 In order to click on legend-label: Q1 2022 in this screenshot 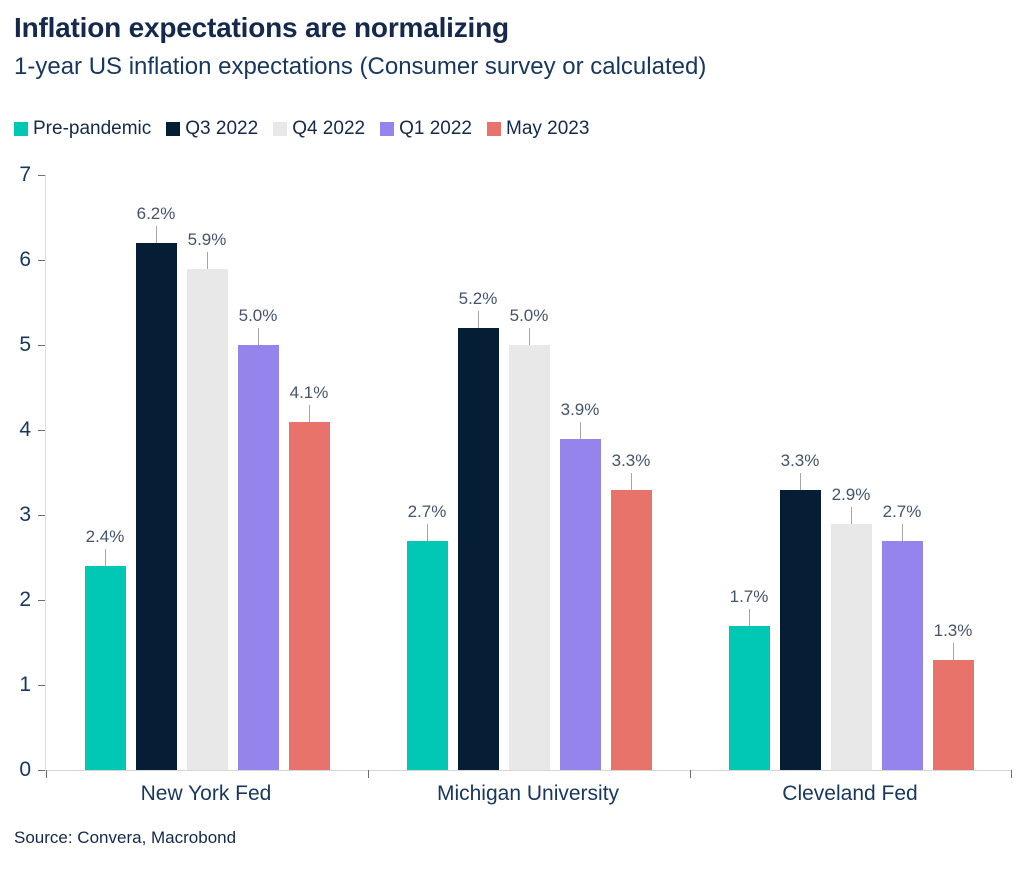, I will do `click(435, 128)`.